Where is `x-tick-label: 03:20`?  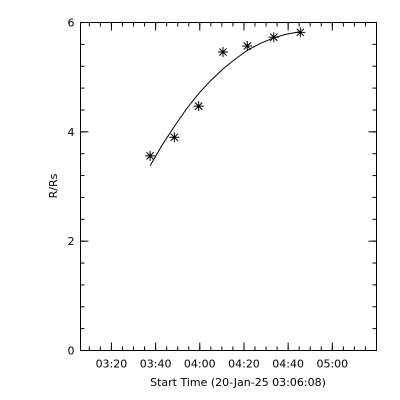 x-tick-label: 03:20 is located at coordinates (112, 364).